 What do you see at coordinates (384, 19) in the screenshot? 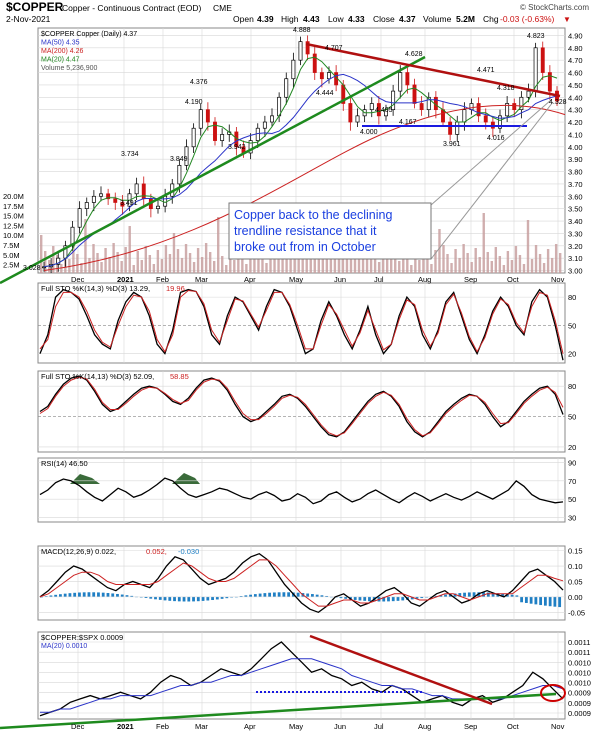
I see `close-label: Close` at bounding box center [384, 19].